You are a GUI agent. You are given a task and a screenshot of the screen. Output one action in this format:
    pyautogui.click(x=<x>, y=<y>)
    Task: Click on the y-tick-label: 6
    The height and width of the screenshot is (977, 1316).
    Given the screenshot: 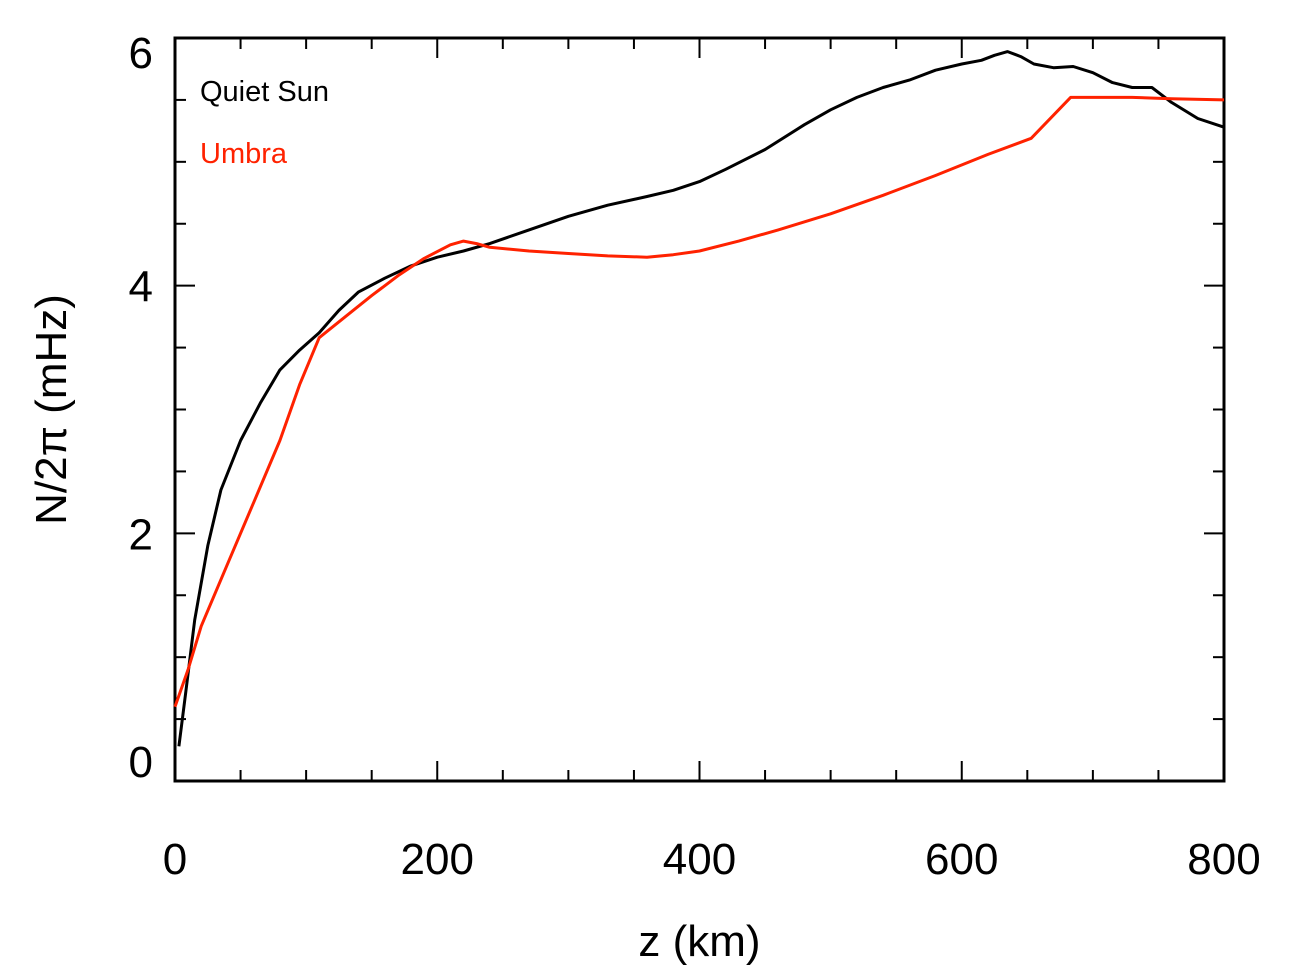 What is the action you would take?
    pyautogui.click(x=141, y=53)
    